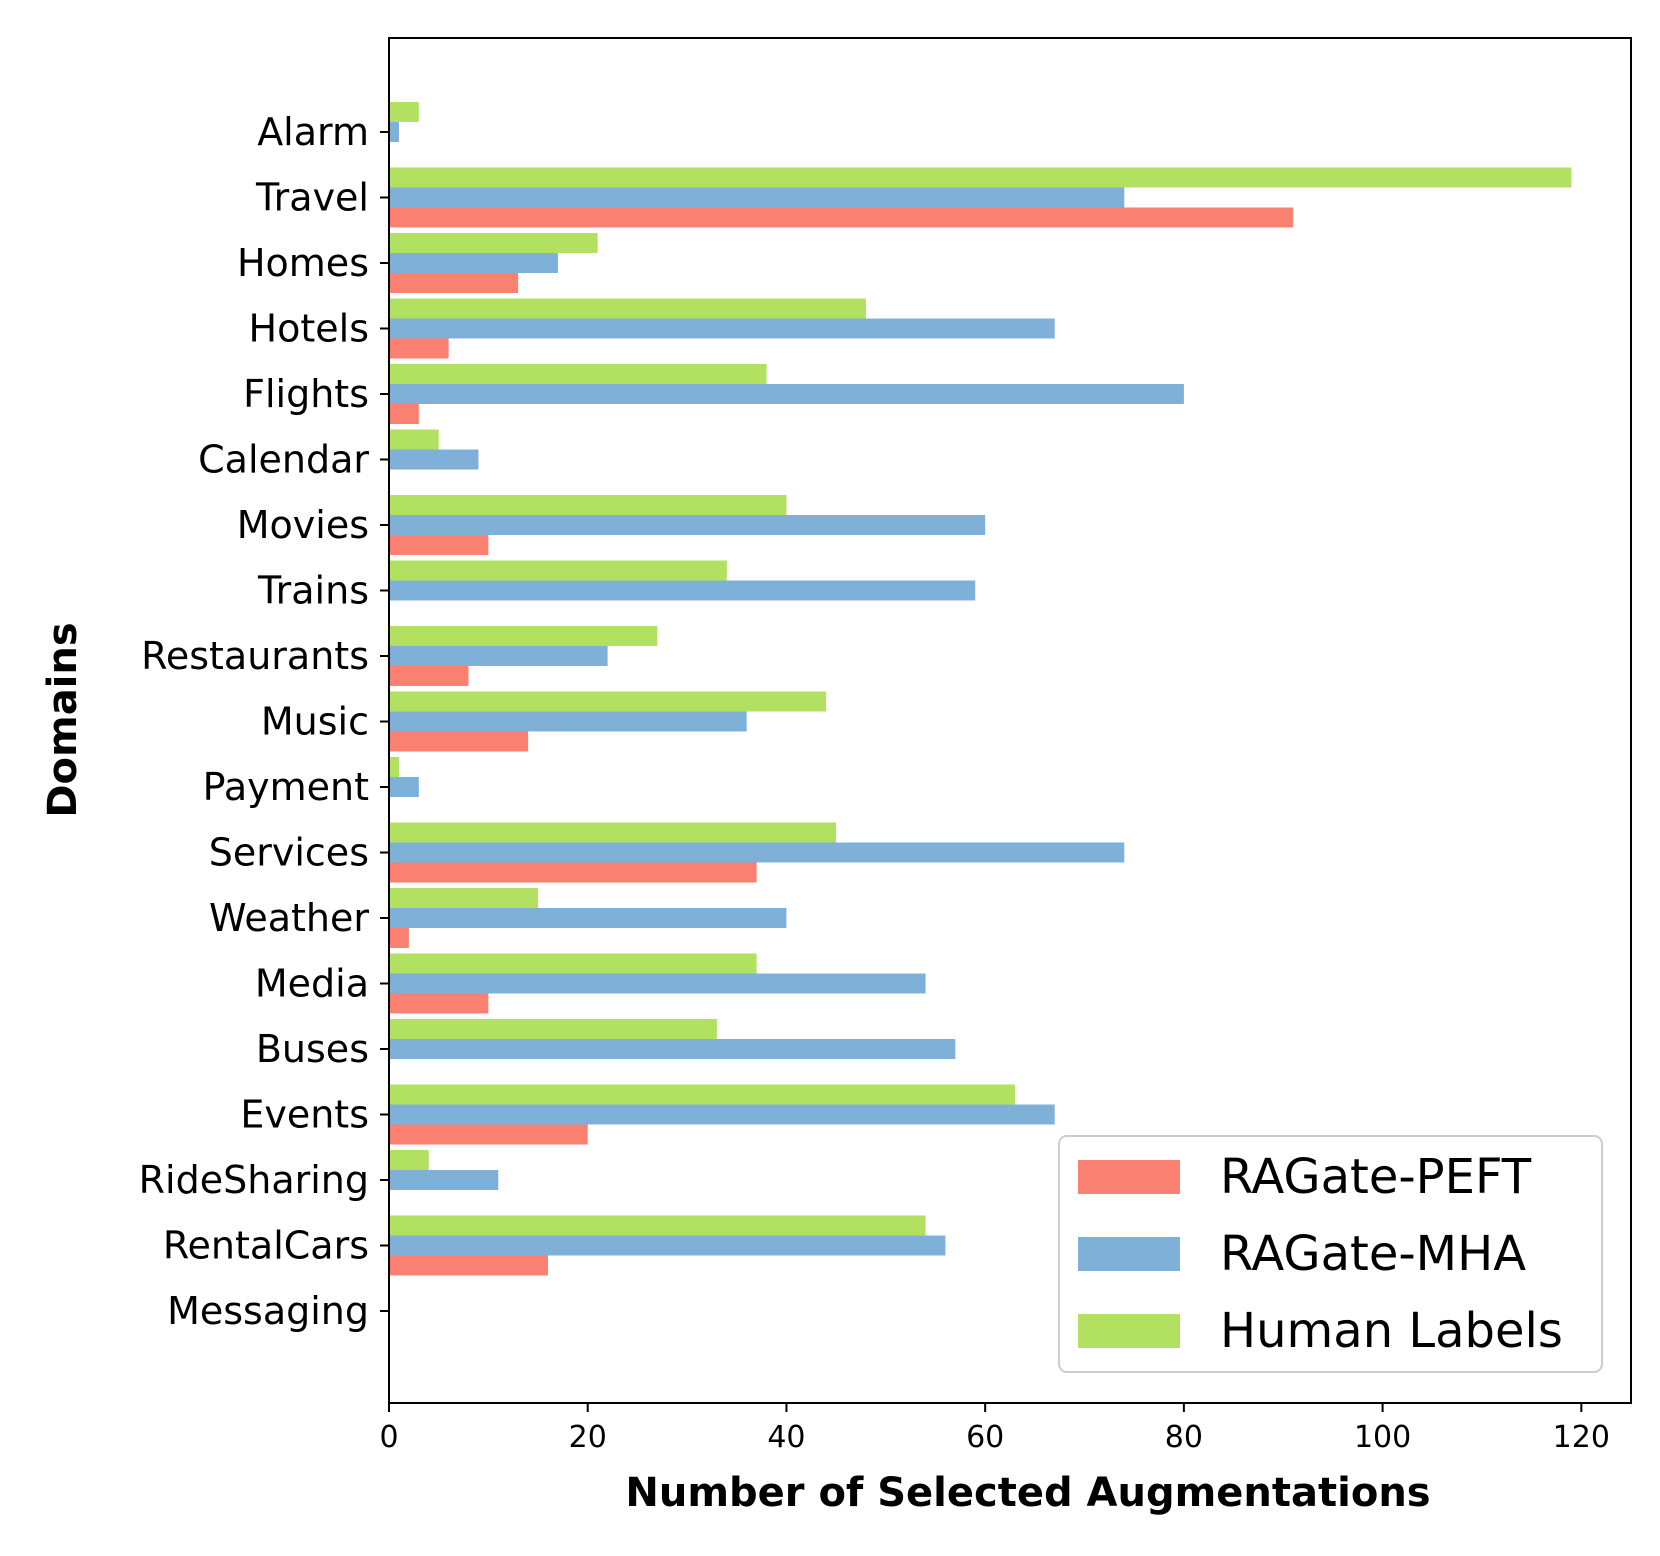 The height and width of the screenshot is (1556, 1660). I want to click on legend: RAGate-PEFT RAGate-MHA Human Labels, so click(1330, 1254).